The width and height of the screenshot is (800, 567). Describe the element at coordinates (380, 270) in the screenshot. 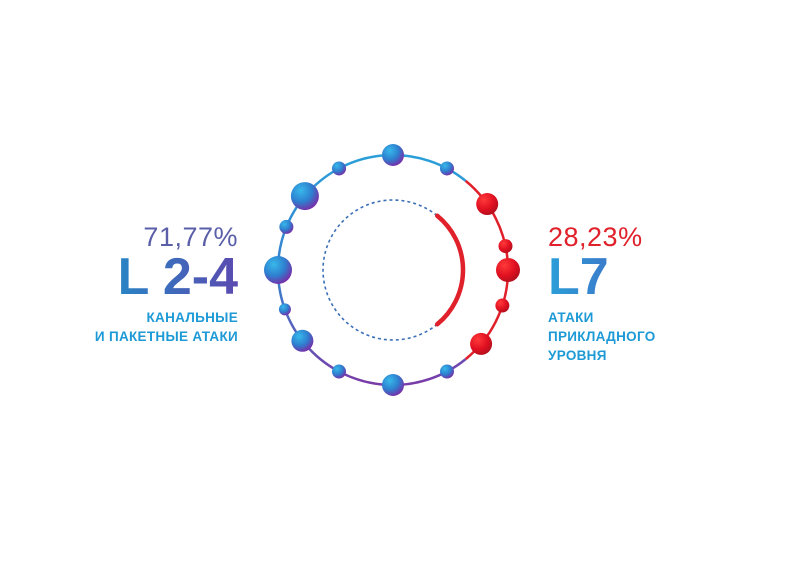

I see `inner-ring-arc-l24` at that location.